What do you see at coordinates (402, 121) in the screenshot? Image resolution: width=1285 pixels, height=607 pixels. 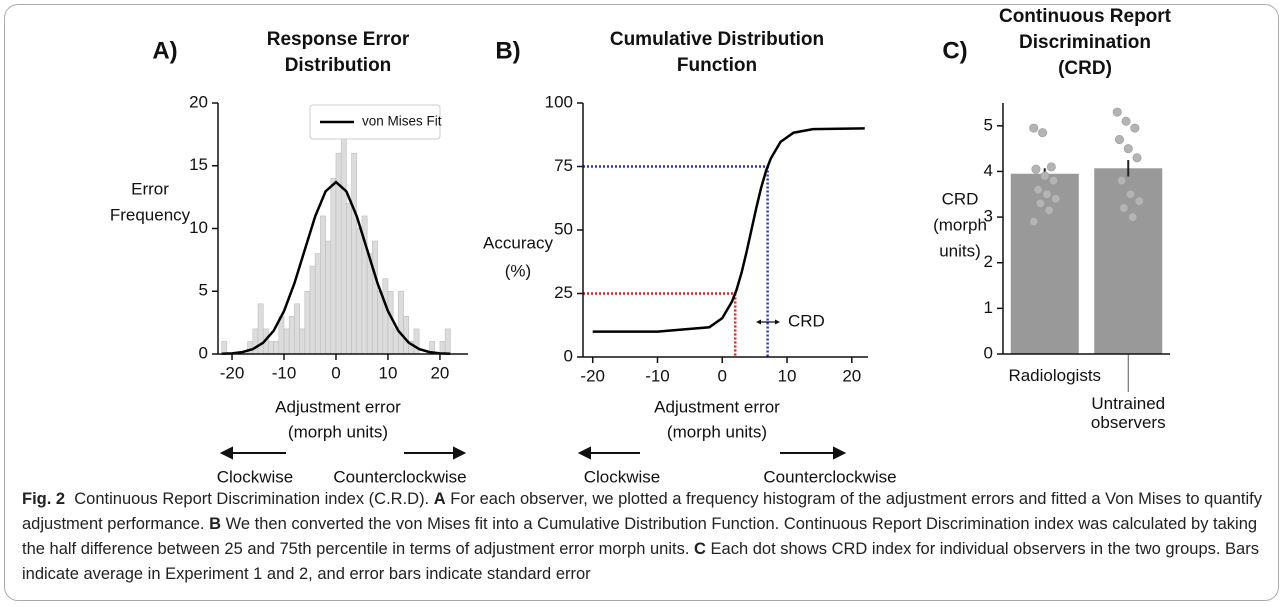 I see `legend-label: von Mises Fit` at bounding box center [402, 121].